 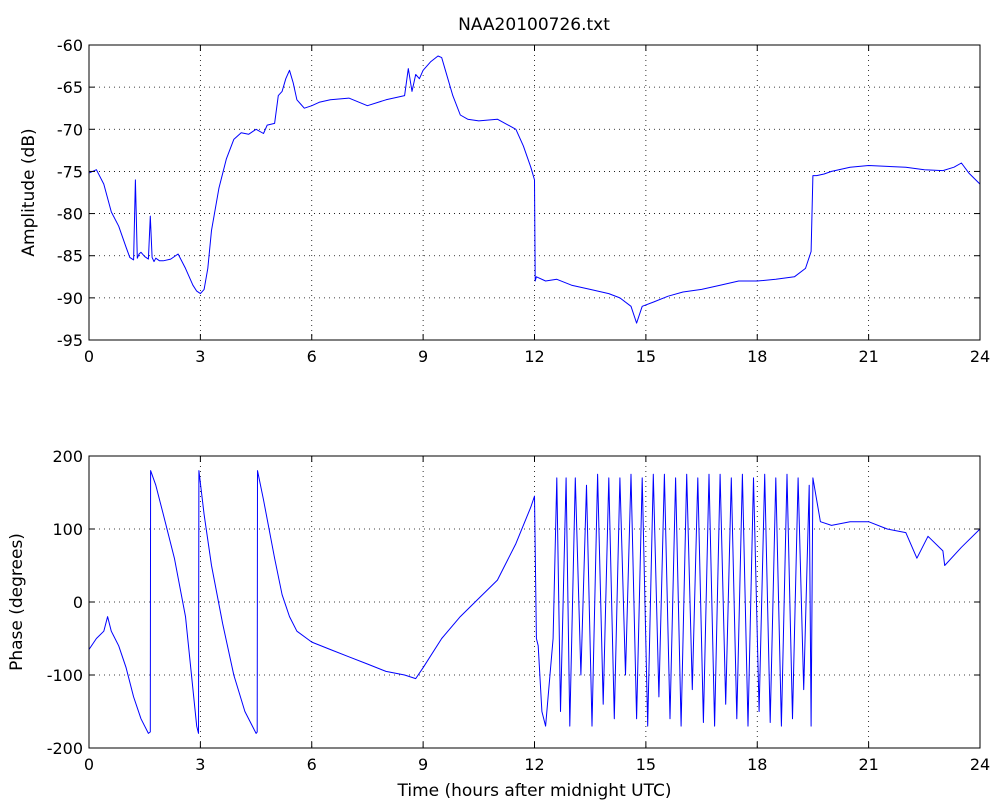 What do you see at coordinates (17, 602) in the screenshot?
I see `phase-y-axis-label: Phase (degrees)` at bounding box center [17, 602].